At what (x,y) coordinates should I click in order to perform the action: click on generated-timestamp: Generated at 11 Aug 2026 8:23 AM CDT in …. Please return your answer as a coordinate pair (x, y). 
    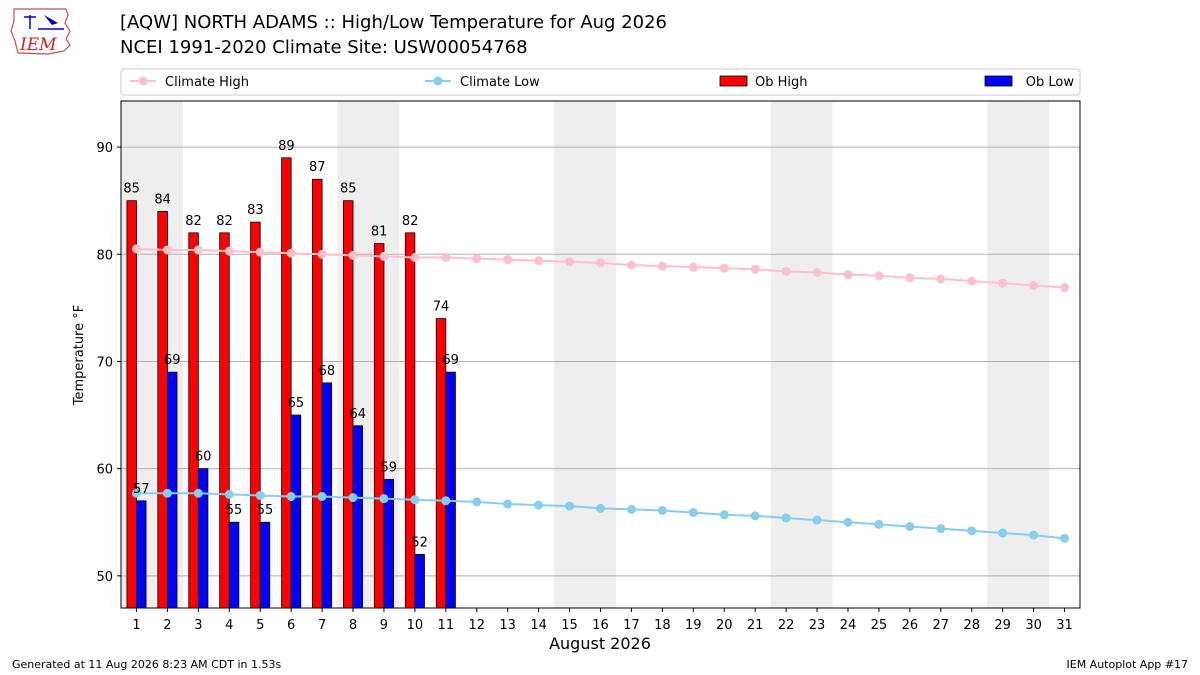
    Looking at the image, I should click on (147, 664).